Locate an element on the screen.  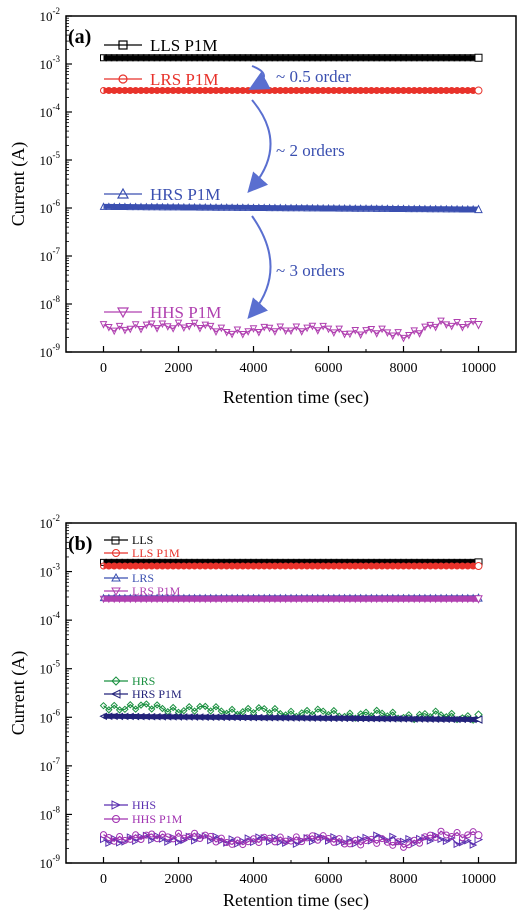
legend-label: LLS is located at coordinates (142, 540).